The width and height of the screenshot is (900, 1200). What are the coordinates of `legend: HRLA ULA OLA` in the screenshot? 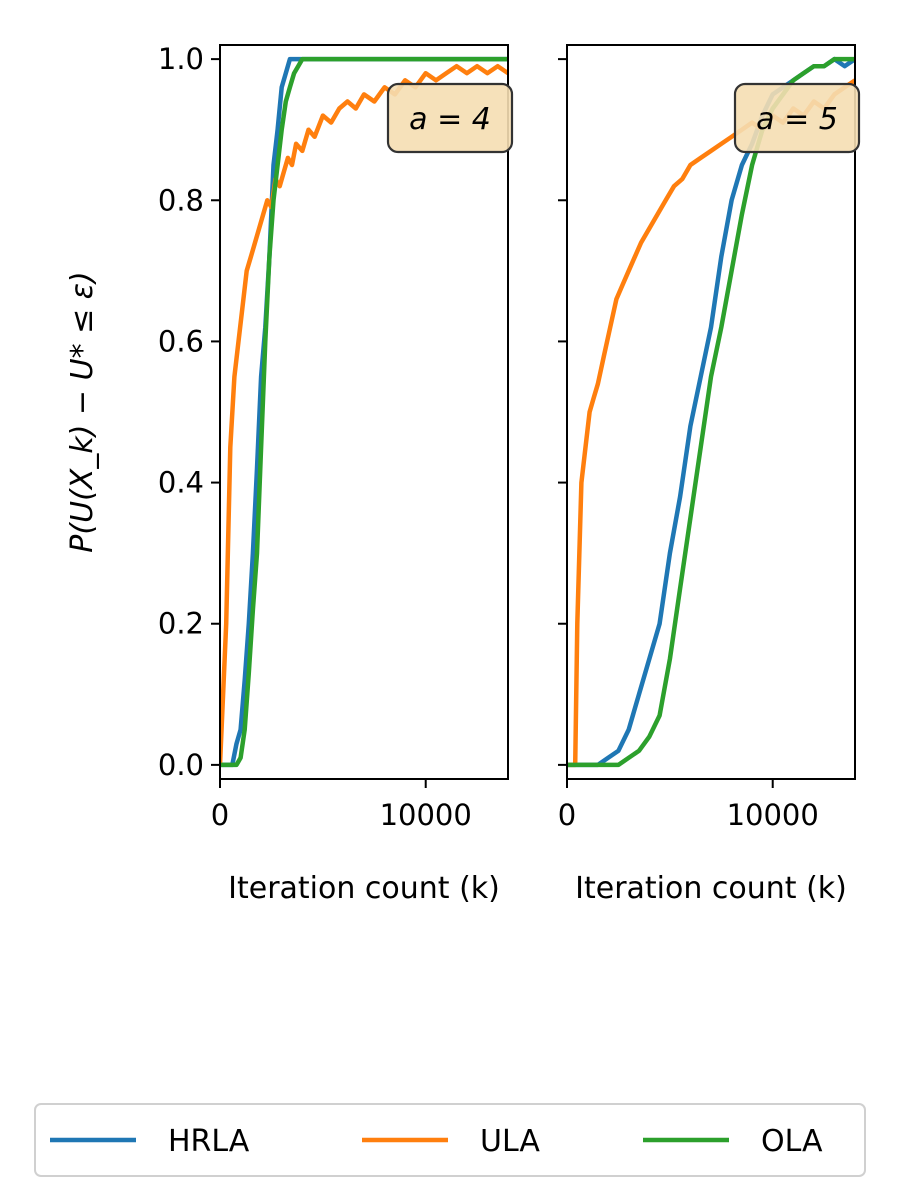 It's located at (450, 1140).